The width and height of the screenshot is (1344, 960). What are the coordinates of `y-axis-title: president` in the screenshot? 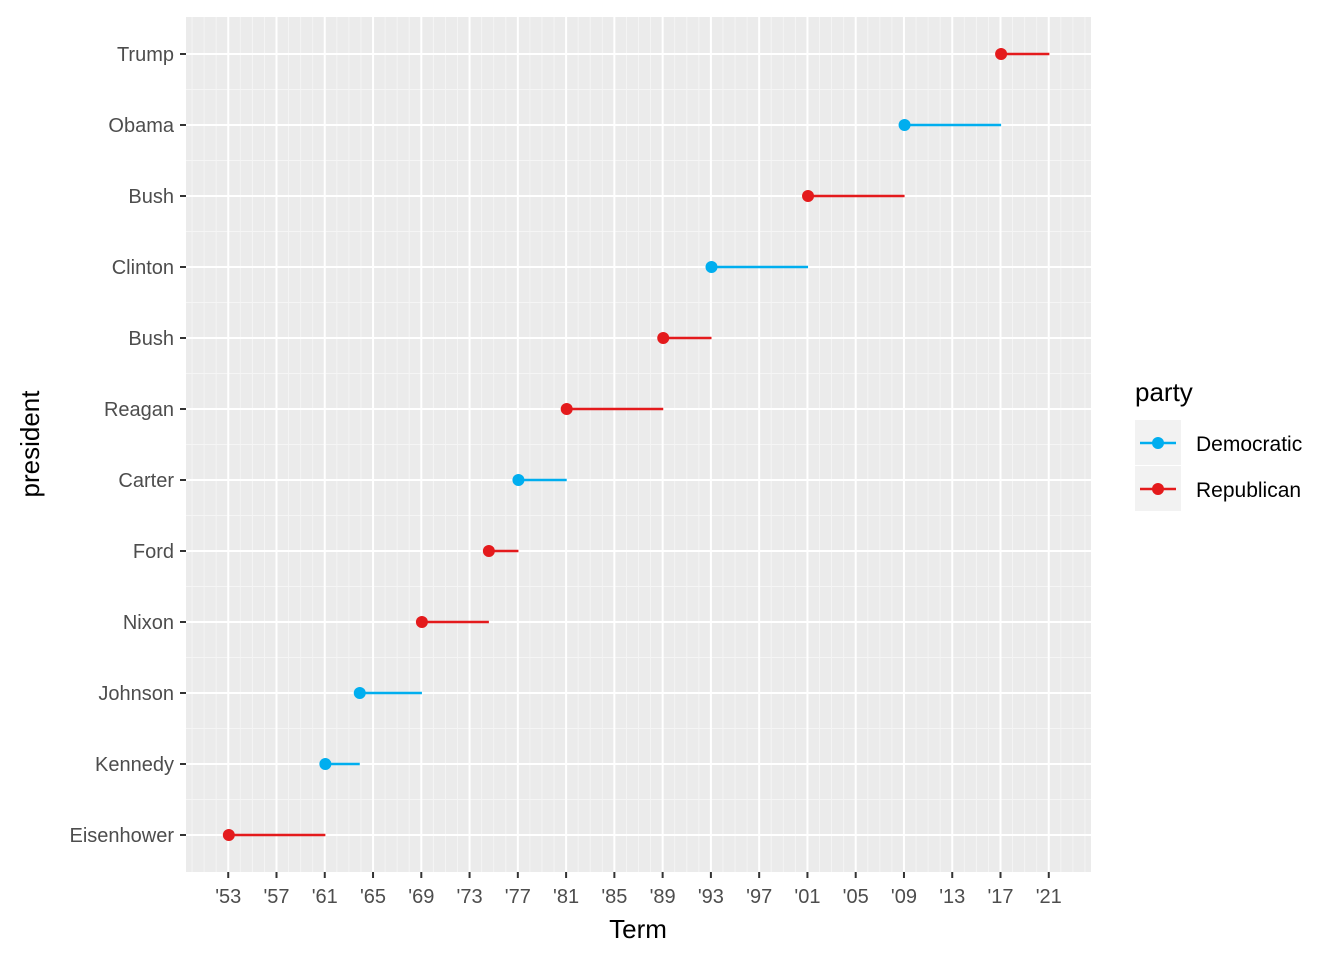 It's located at (30, 444).